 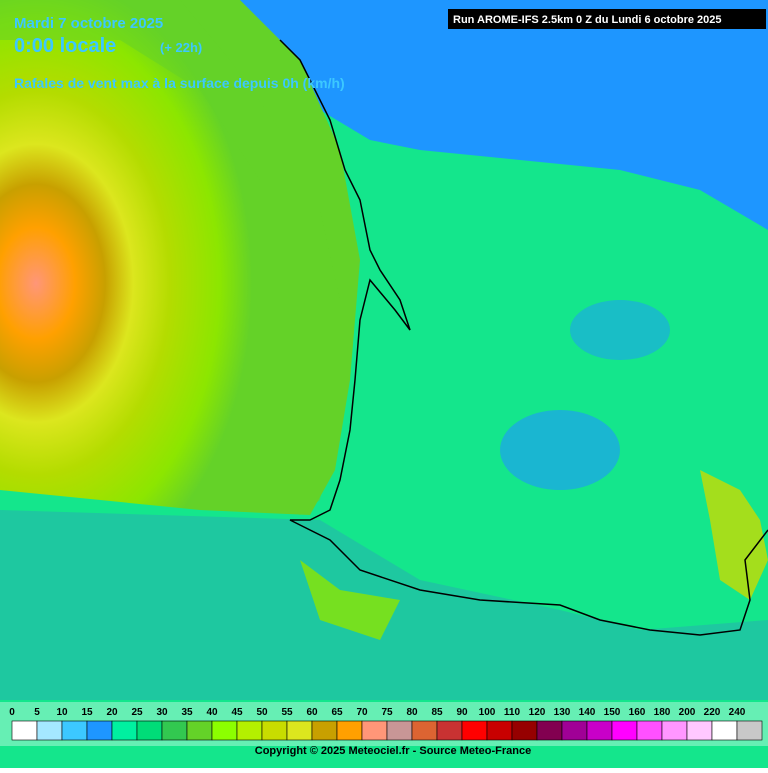 What do you see at coordinates (562, 712) in the screenshot?
I see `legend-label: 130` at bounding box center [562, 712].